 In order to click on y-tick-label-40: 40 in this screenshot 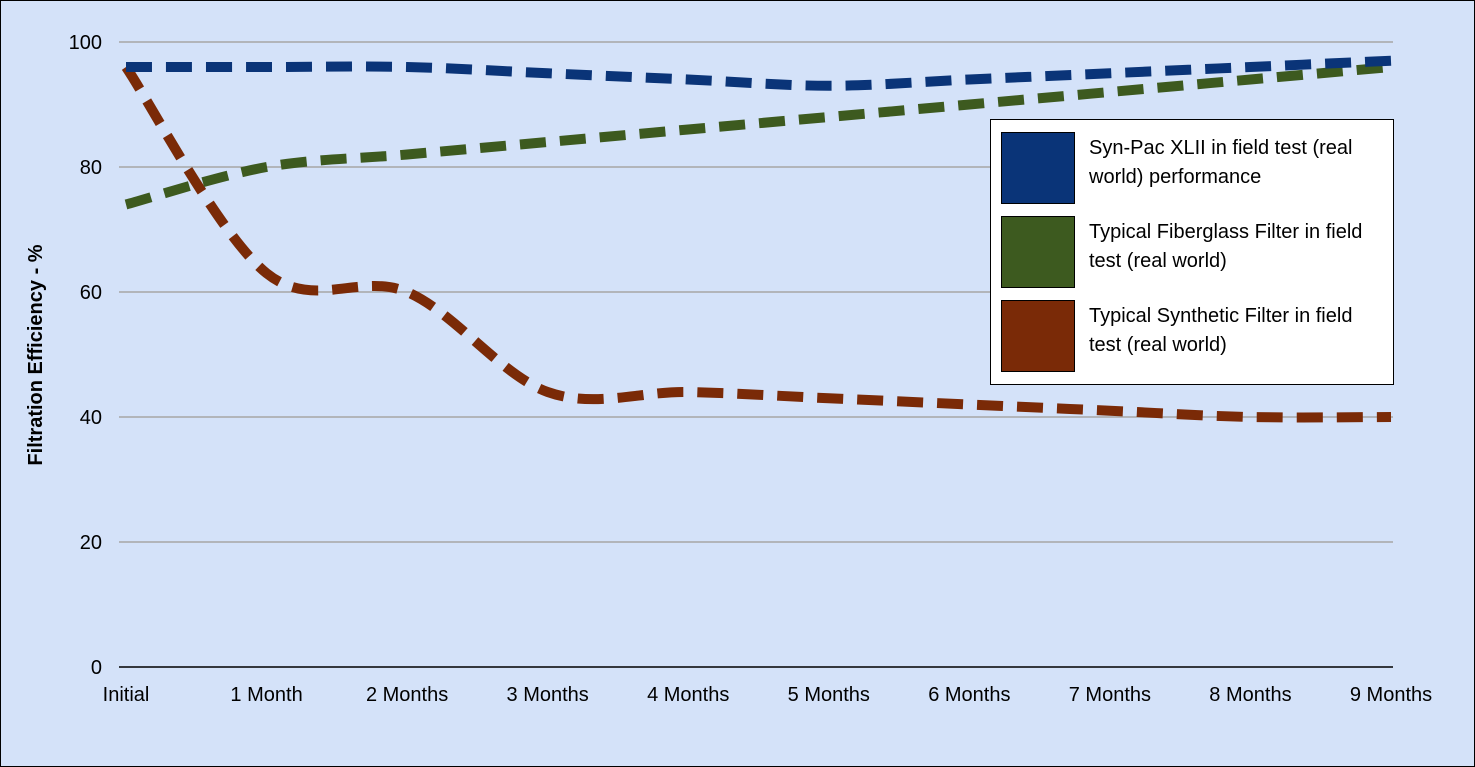, I will do `click(91, 418)`.